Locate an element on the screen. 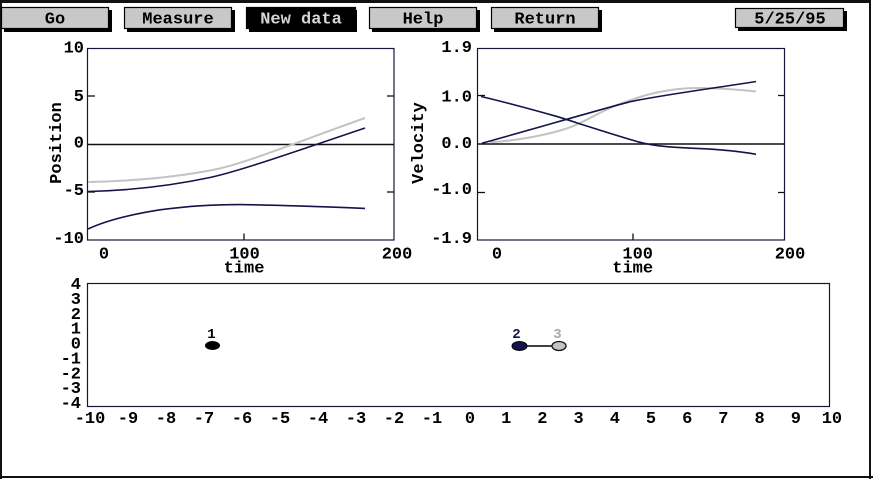  svg-text: 8 is located at coordinates (759, 419).